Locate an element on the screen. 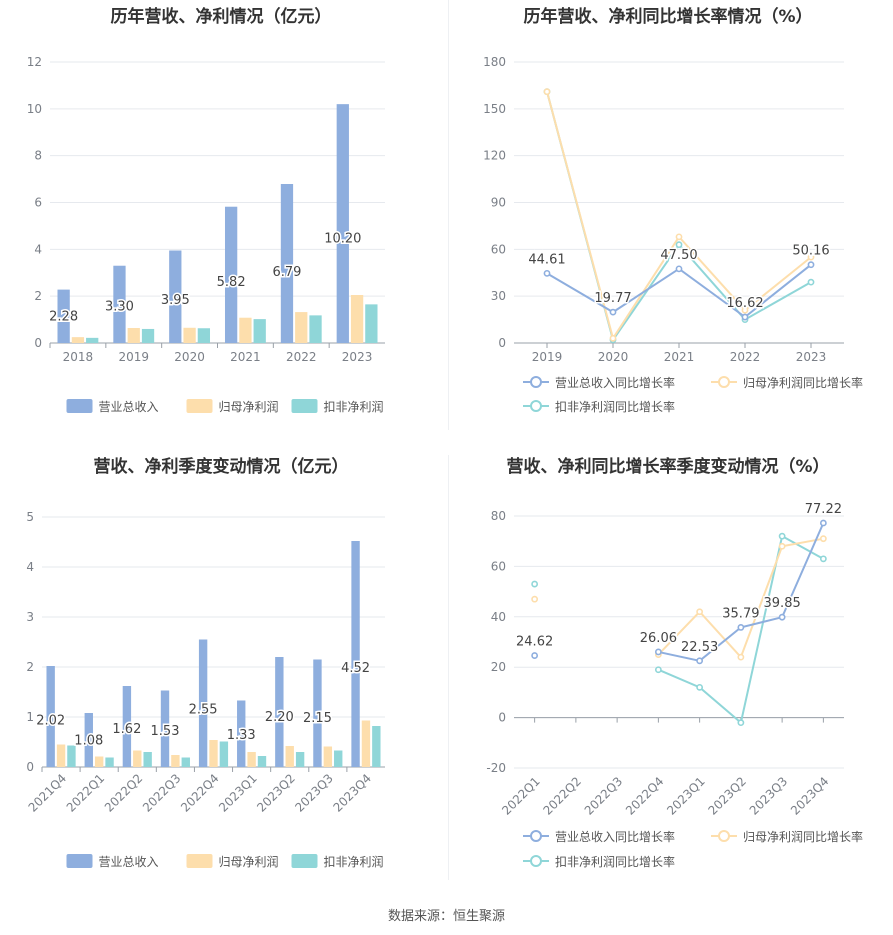  x-tick-label: 2018 is located at coordinates (78, 357).